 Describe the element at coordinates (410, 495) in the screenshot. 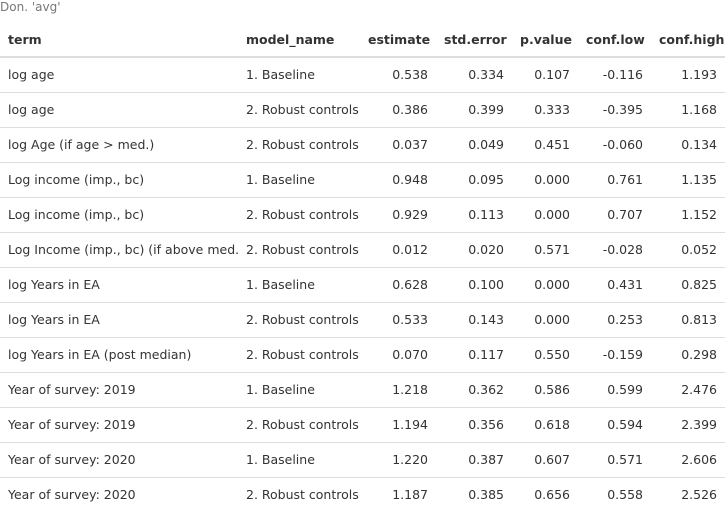

I see `cell-estimate: 1.187` at that location.